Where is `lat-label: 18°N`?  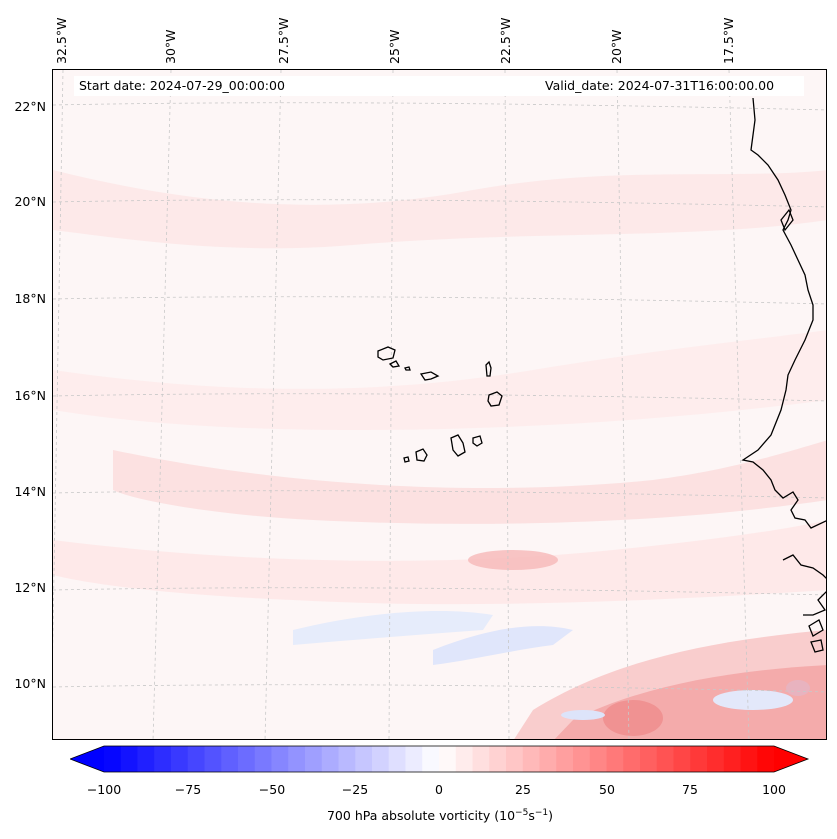 lat-label: 18°N is located at coordinates (30, 298).